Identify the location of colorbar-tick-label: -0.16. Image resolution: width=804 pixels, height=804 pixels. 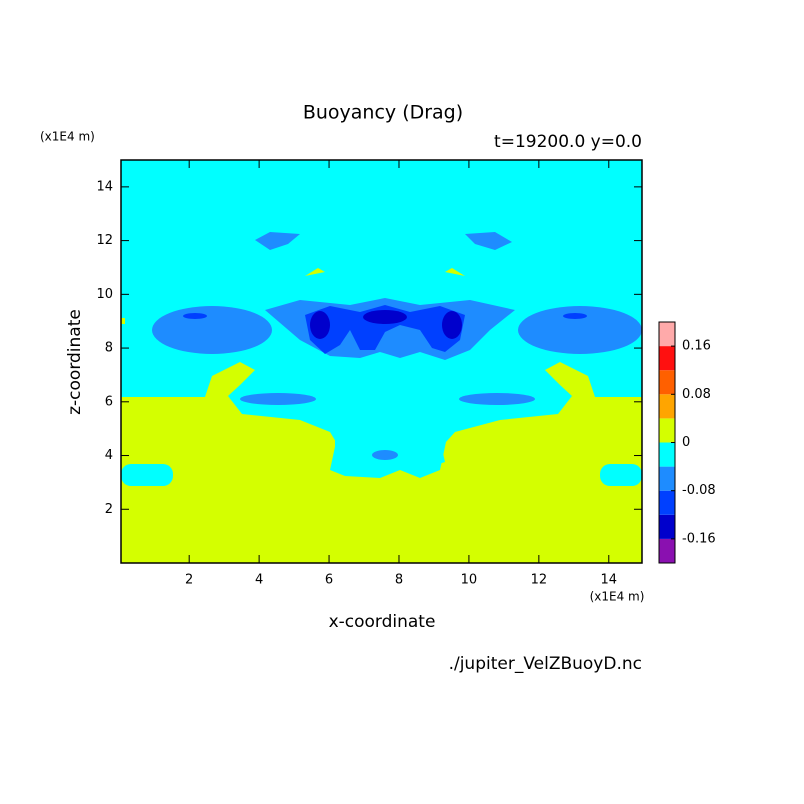
(699, 538).